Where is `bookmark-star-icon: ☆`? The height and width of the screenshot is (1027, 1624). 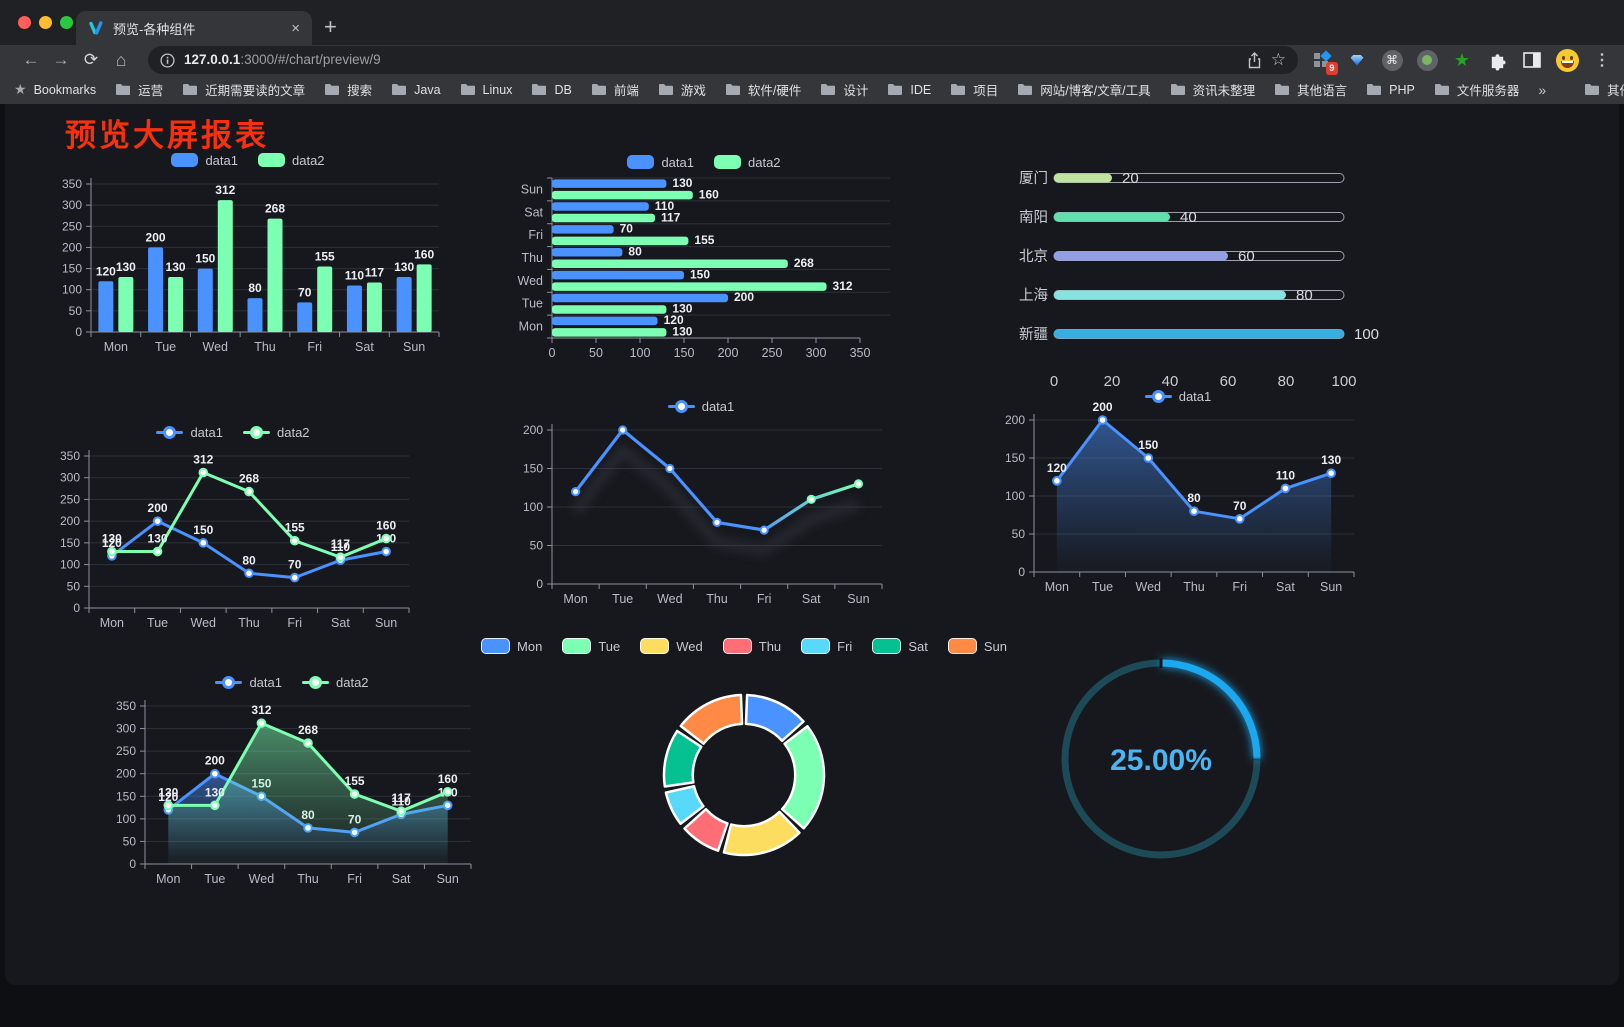 bookmark-star-icon: ☆ is located at coordinates (1278, 59).